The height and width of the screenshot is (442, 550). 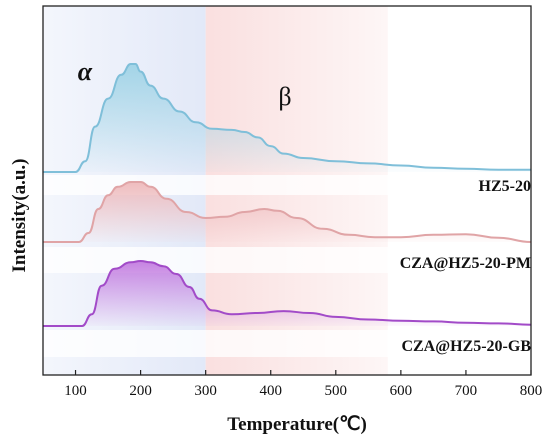 I want to click on region-label-beta: β, so click(x=284, y=96).